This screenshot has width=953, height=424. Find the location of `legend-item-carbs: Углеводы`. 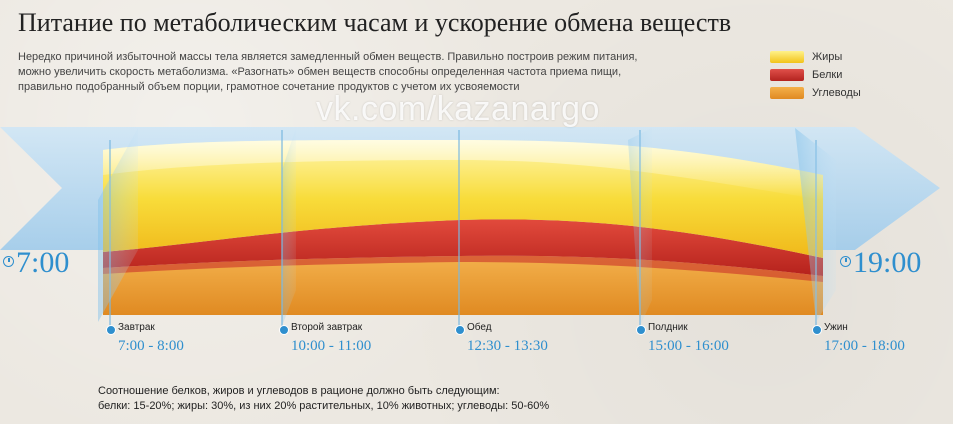

legend-item-carbs: Углеводы is located at coordinates (815, 93).